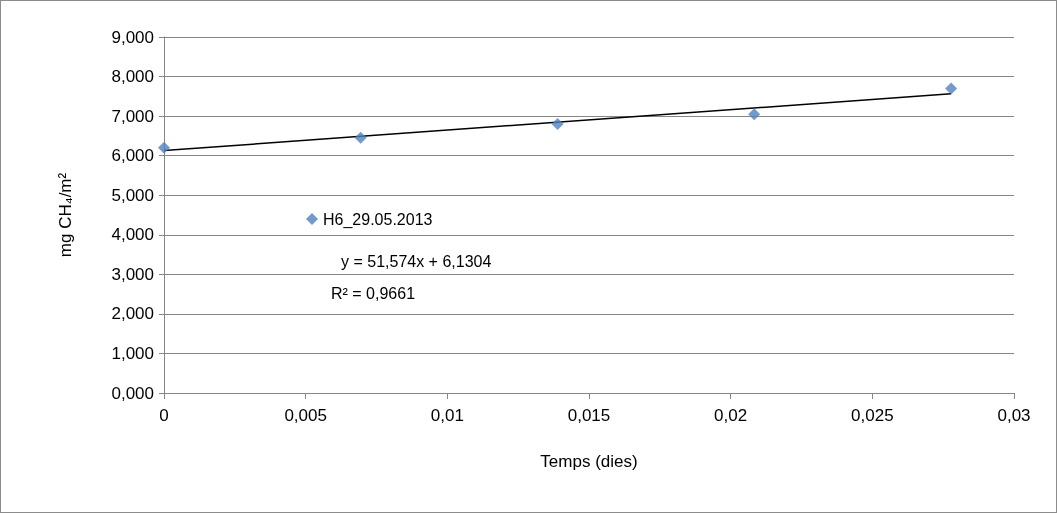 This screenshot has width=1057, height=513. I want to click on x-tick-label: 0,005, so click(305, 415).